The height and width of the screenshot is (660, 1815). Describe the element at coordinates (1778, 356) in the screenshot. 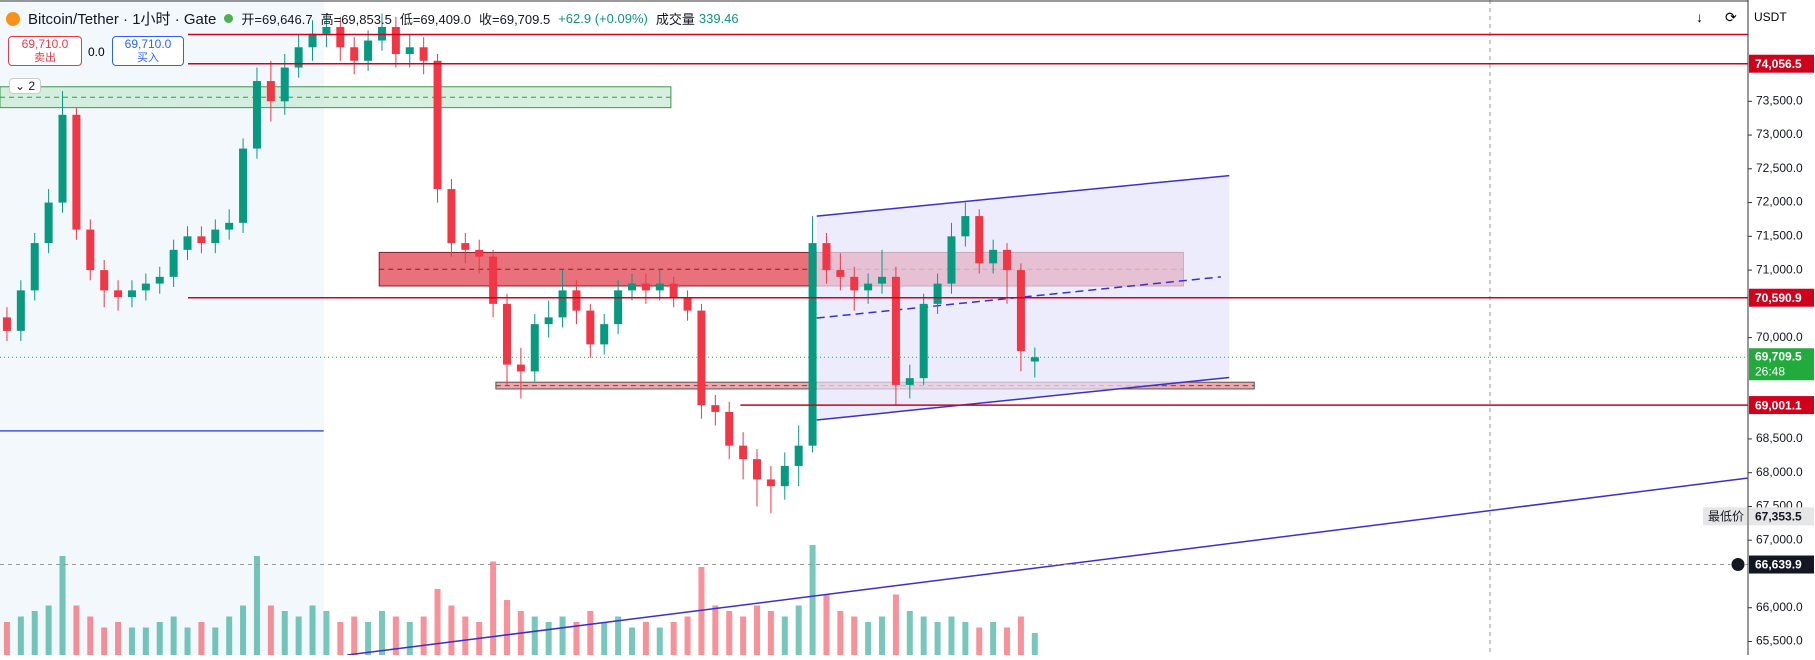

I see `last-price-label: 69,709.5` at that location.